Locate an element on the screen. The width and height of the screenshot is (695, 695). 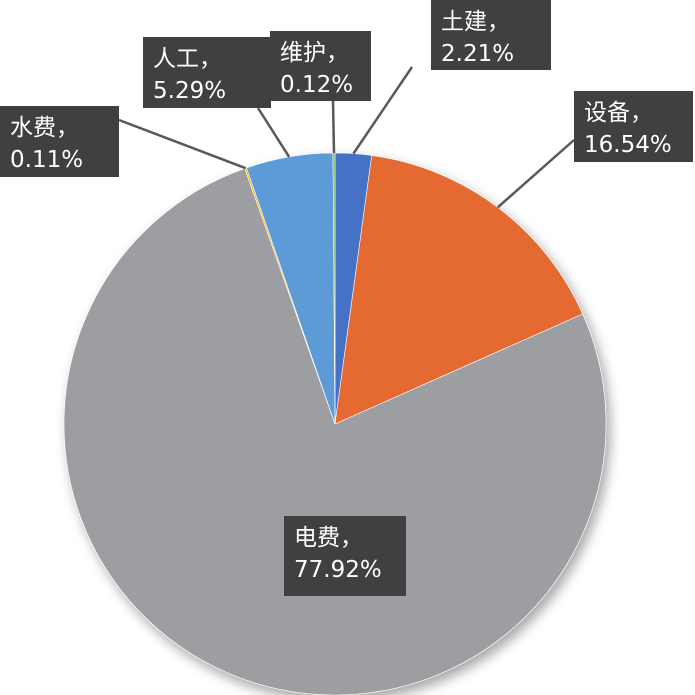
data-label: 维护， 0.12% is located at coordinates (320, 66).